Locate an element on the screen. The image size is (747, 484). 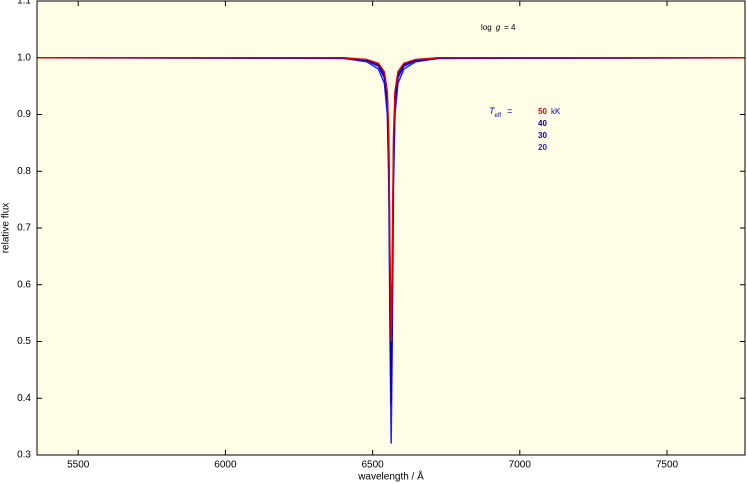
y-tick-label: 0.4 is located at coordinates (24, 398).